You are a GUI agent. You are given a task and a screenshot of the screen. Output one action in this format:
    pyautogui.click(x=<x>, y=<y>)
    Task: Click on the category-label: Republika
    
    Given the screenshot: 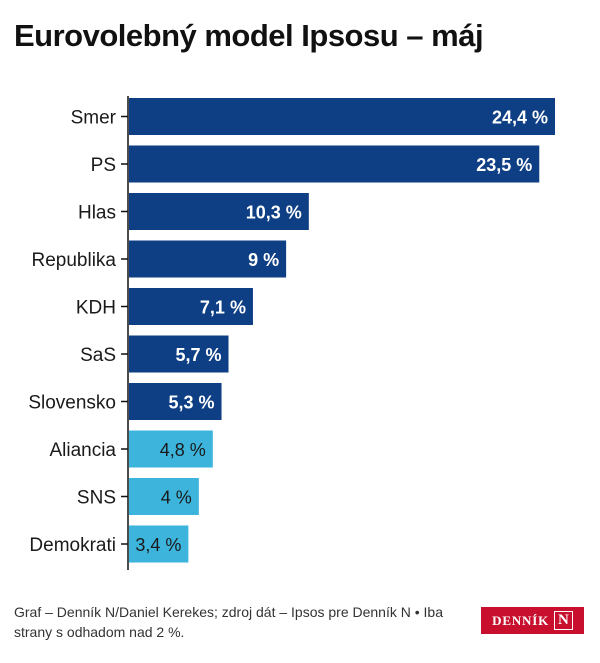 What is the action you would take?
    pyautogui.click(x=74, y=260)
    